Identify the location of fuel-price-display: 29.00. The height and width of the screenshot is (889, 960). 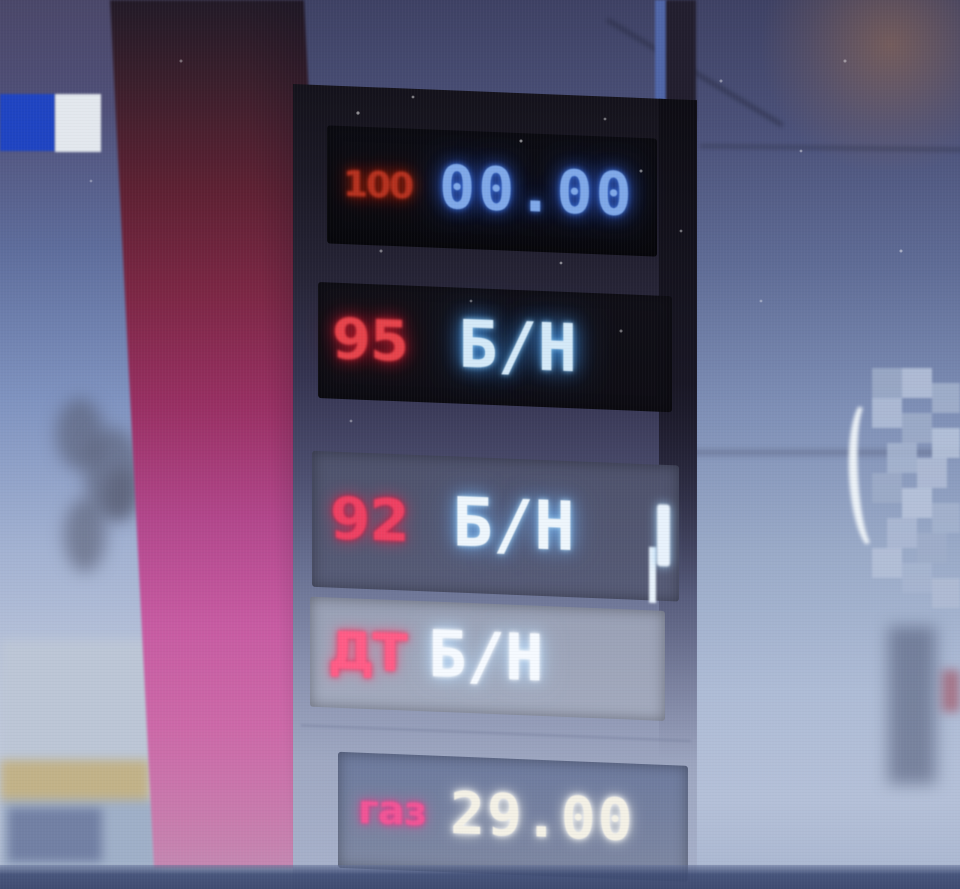
(542, 816).